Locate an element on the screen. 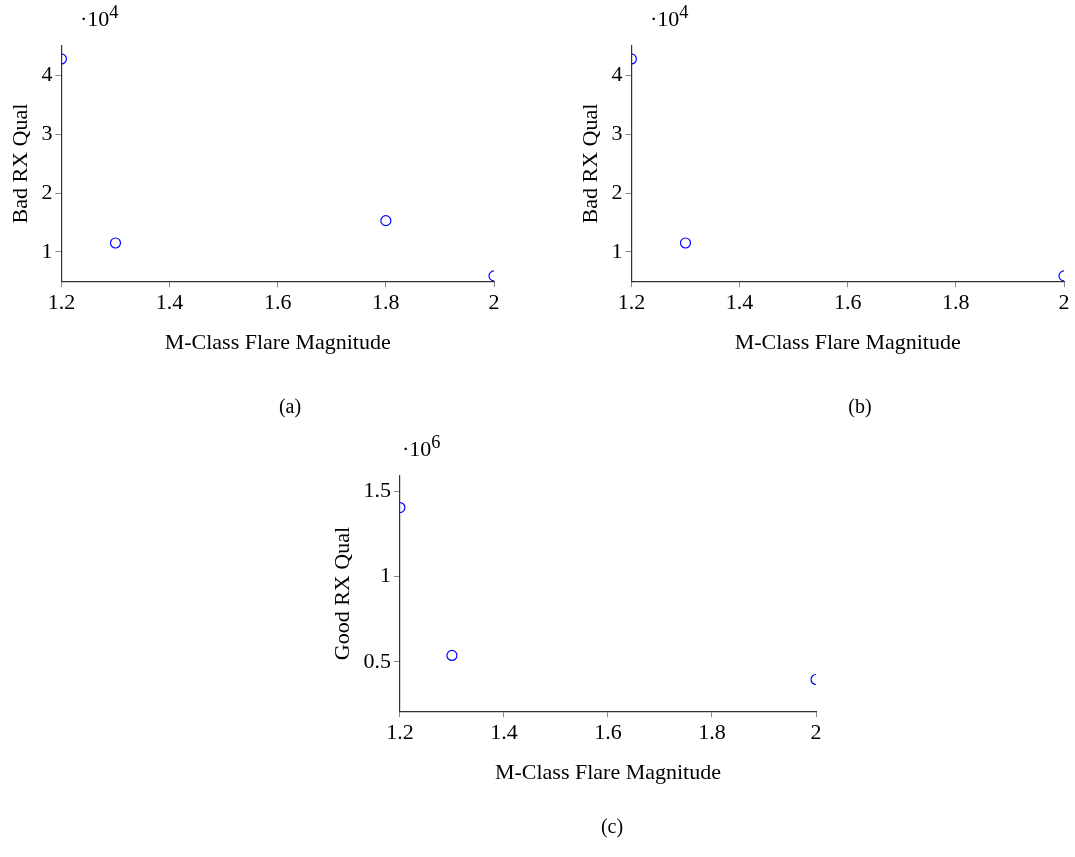 Image resolution: width=1075 pixels, height=857 pixels. y-tick-label: 0.5 is located at coordinates (377, 660).